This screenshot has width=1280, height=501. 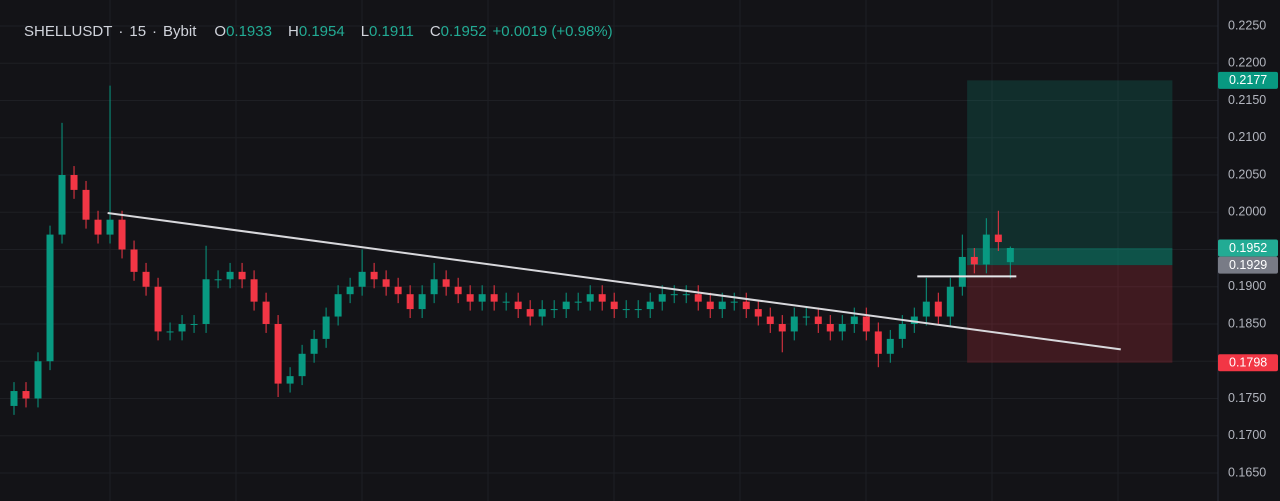 What do you see at coordinates (1247, 137) in the screenshot?
I see `y-tick-label: 0.2100` at bounding box center [1247, 137].